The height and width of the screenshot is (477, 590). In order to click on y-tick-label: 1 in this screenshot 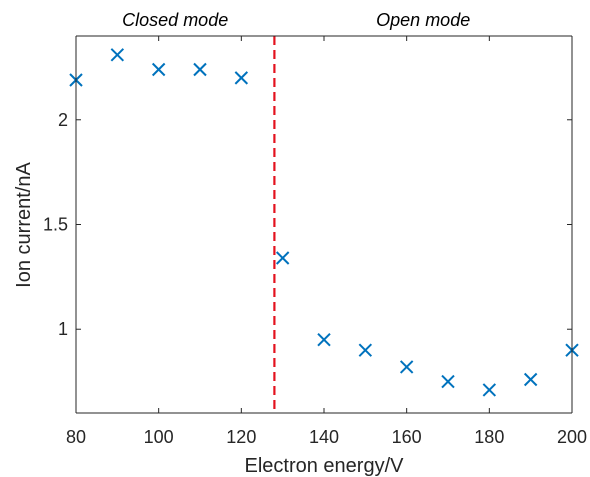, I will do `click(63, 329)`.